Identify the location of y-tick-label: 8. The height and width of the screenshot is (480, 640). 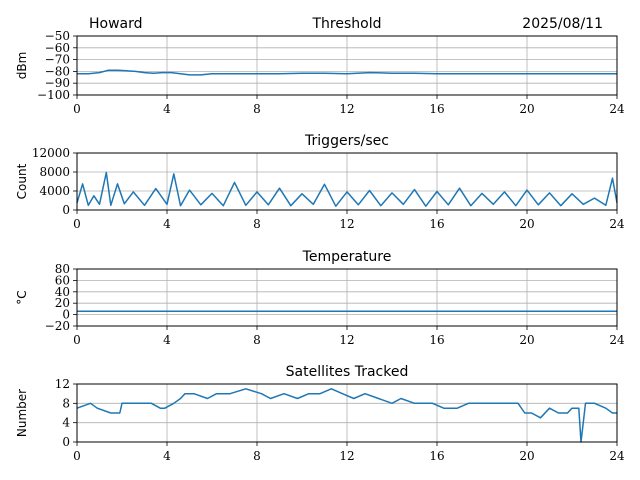
(66, 403).